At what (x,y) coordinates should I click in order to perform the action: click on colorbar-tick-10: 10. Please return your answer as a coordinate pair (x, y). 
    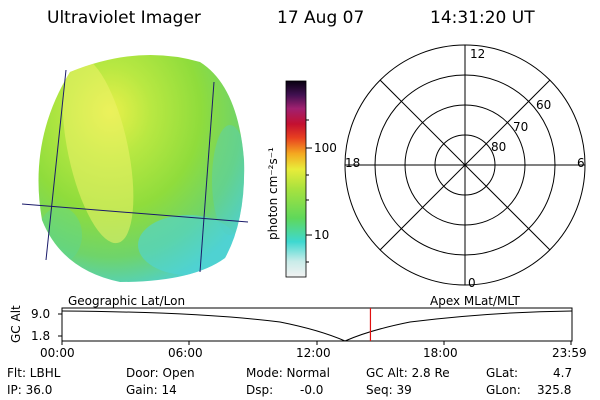
    Looking at the image, I should click on (322, 235).